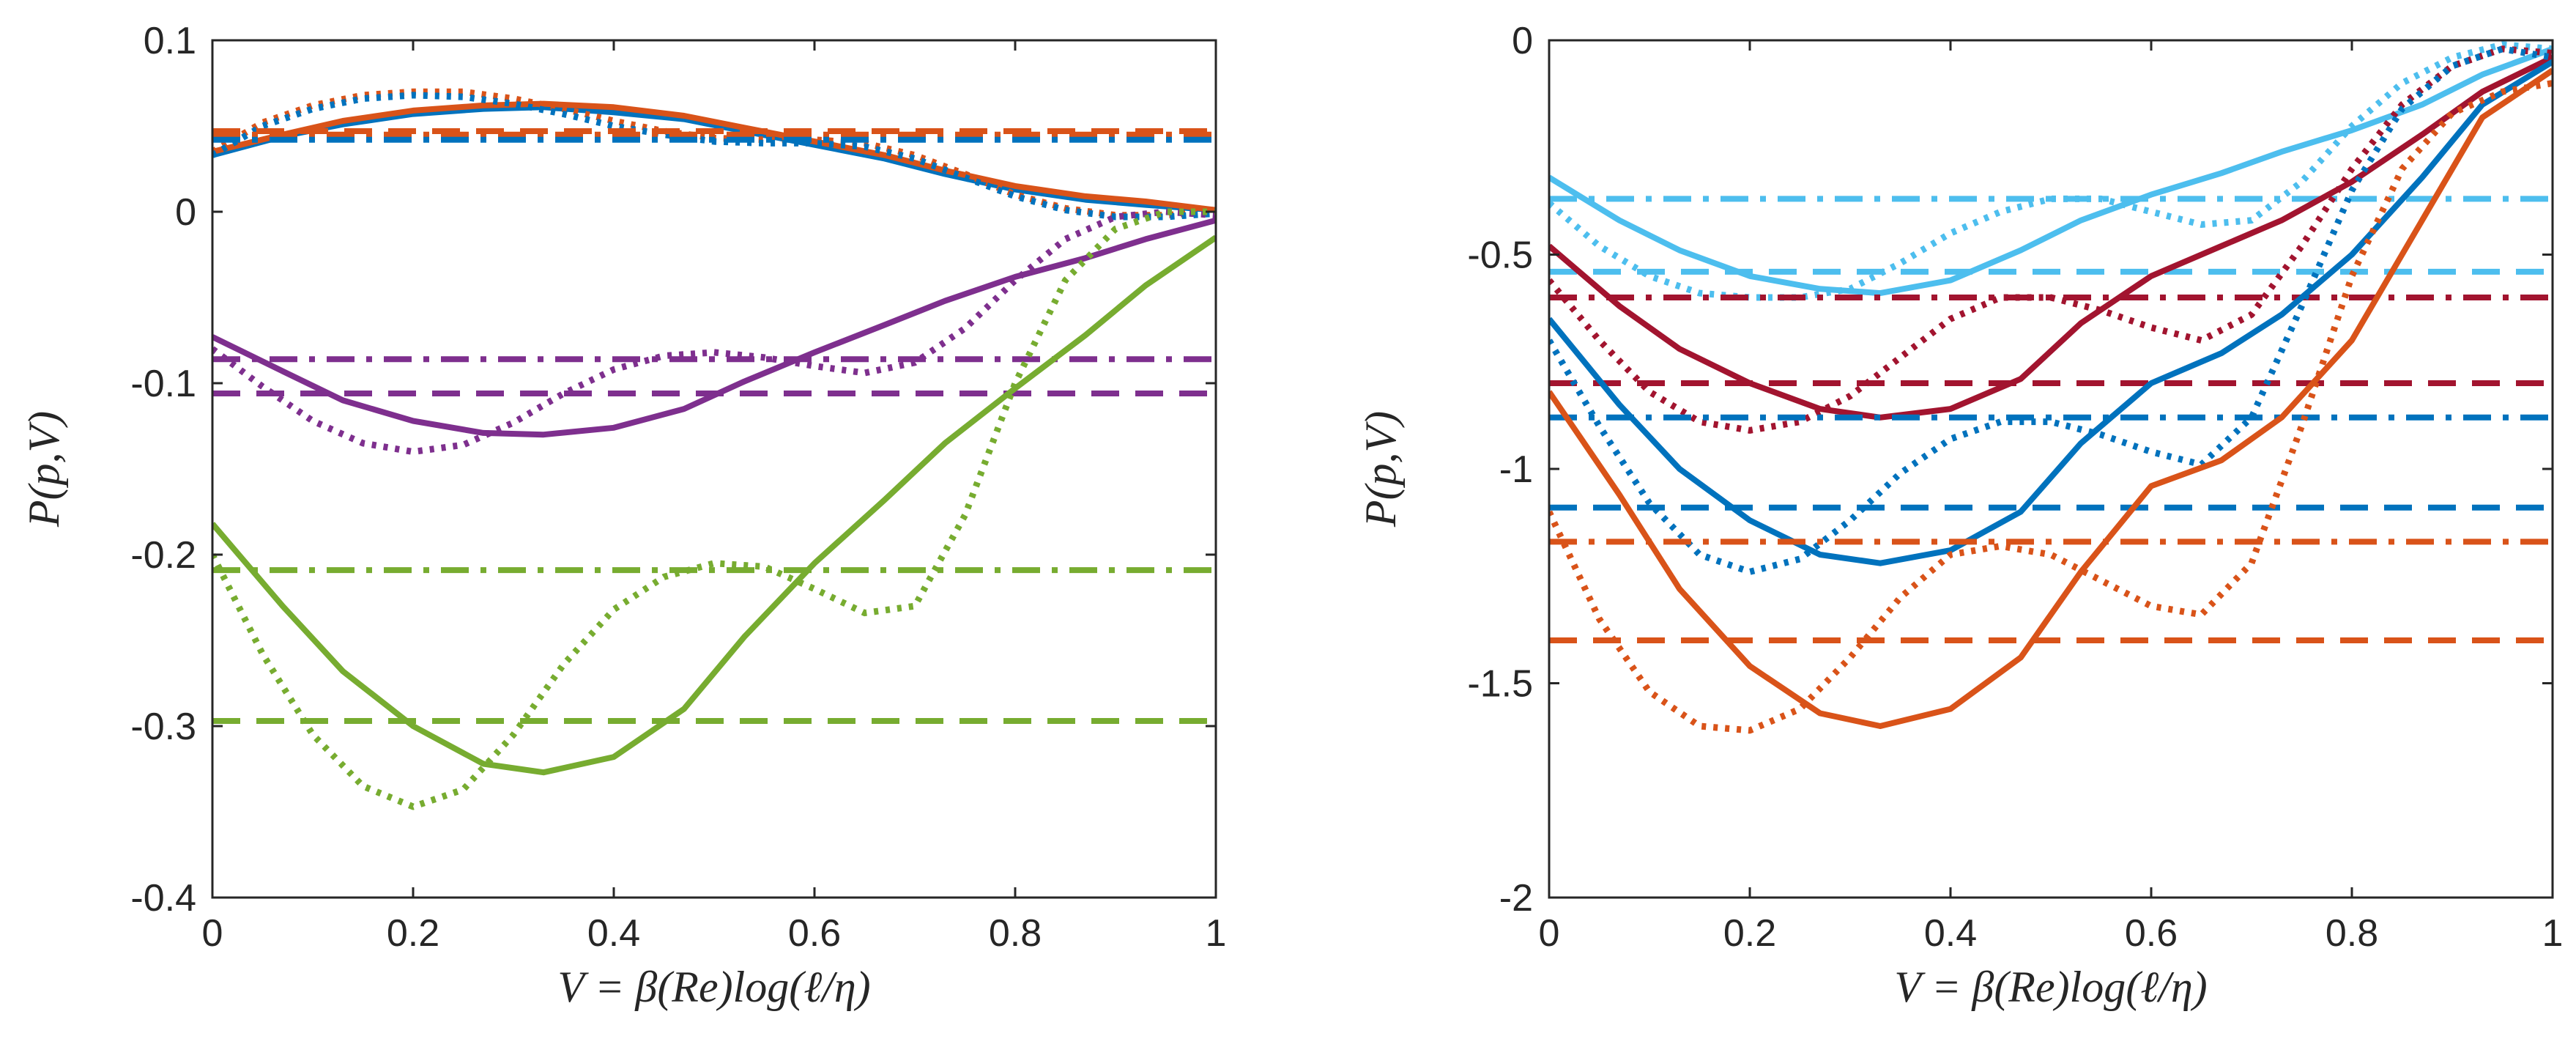  I want to click on right-x-tick-label: 0.4, so click(1950, 933).